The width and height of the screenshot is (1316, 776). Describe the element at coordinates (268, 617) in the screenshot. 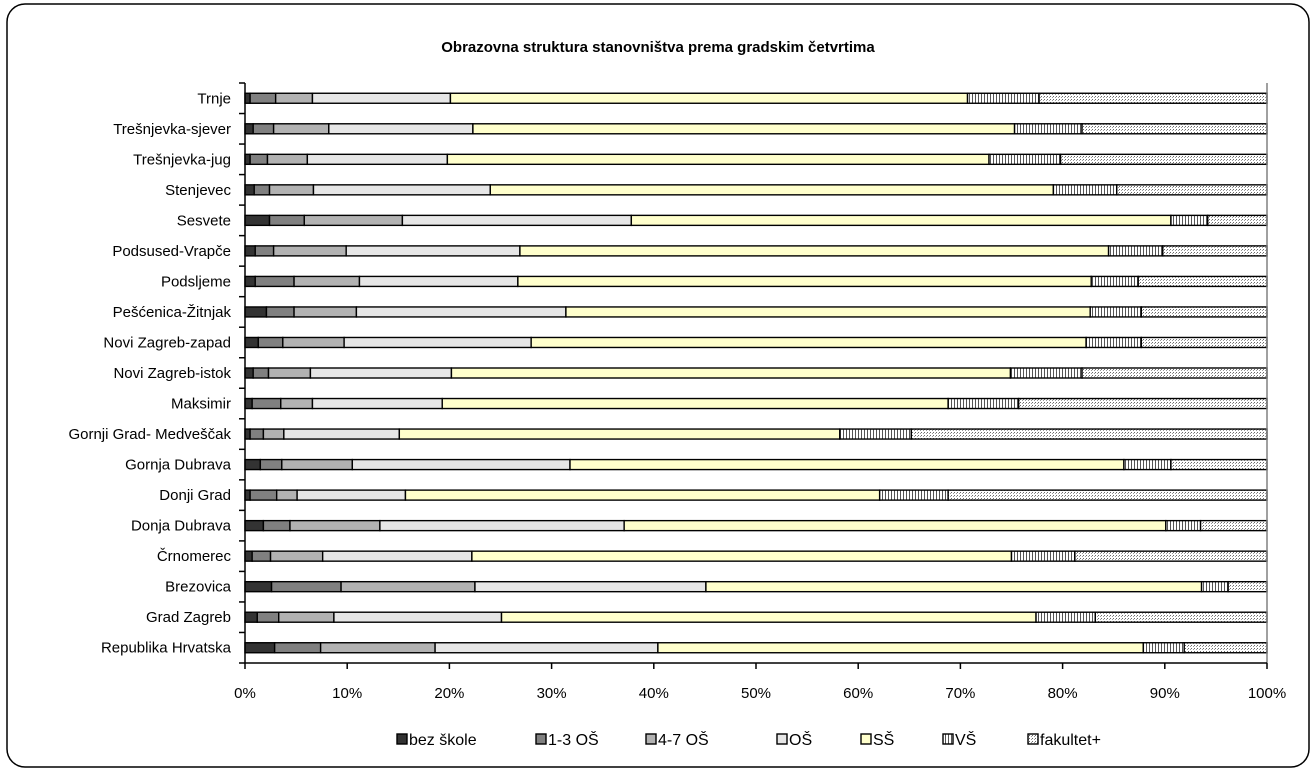

I see `bar-segment-grad-zagreb-1-3-o` at that location.